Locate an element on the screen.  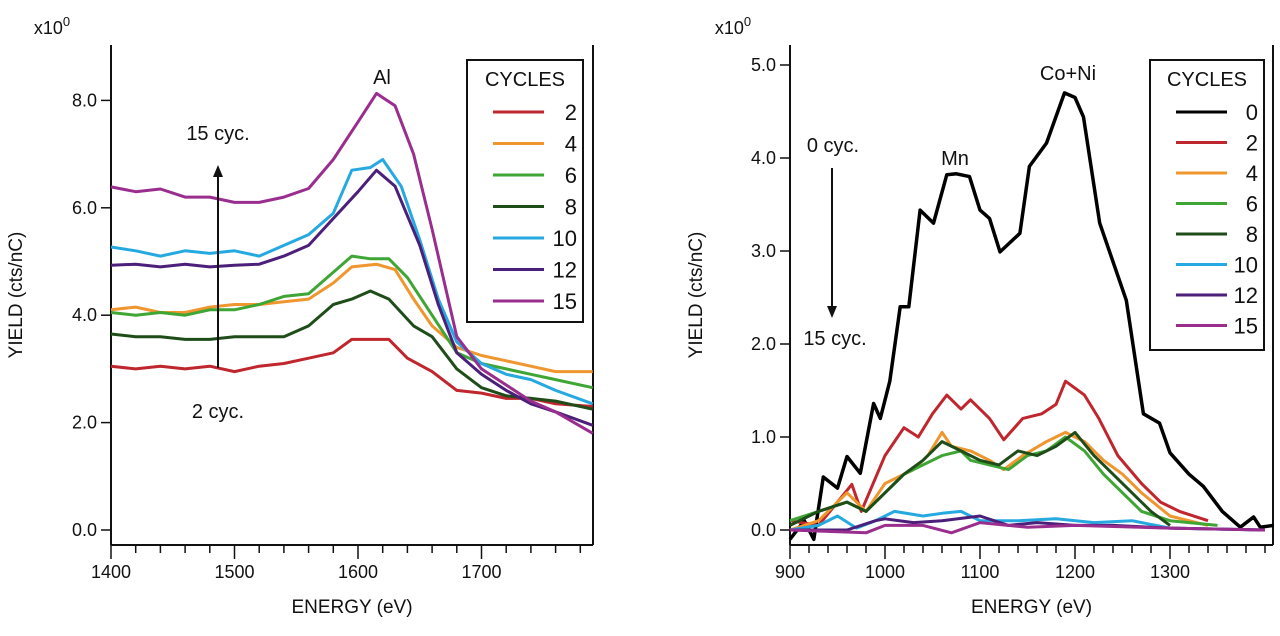
legend-label: 0 is located at coordinates (1252, 112).